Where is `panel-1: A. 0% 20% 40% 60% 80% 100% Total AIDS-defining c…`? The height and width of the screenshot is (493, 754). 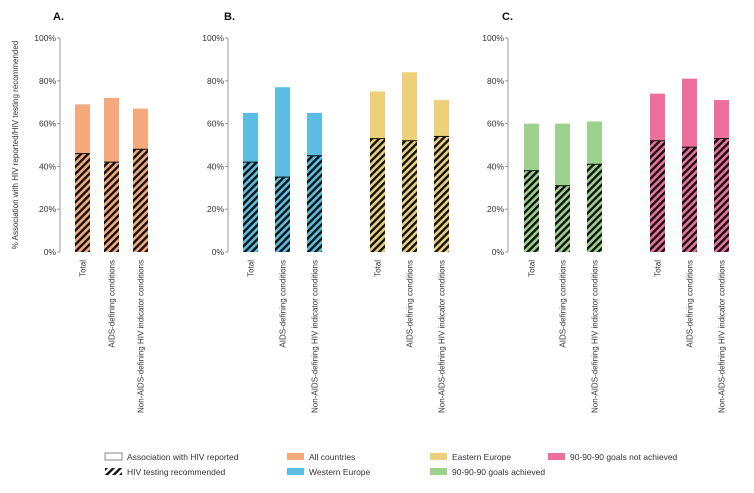 panel-1: A. 0% 20% 40% 60% 80% 100% Total AIDS-defining c… is located at coordinates (91, 212).